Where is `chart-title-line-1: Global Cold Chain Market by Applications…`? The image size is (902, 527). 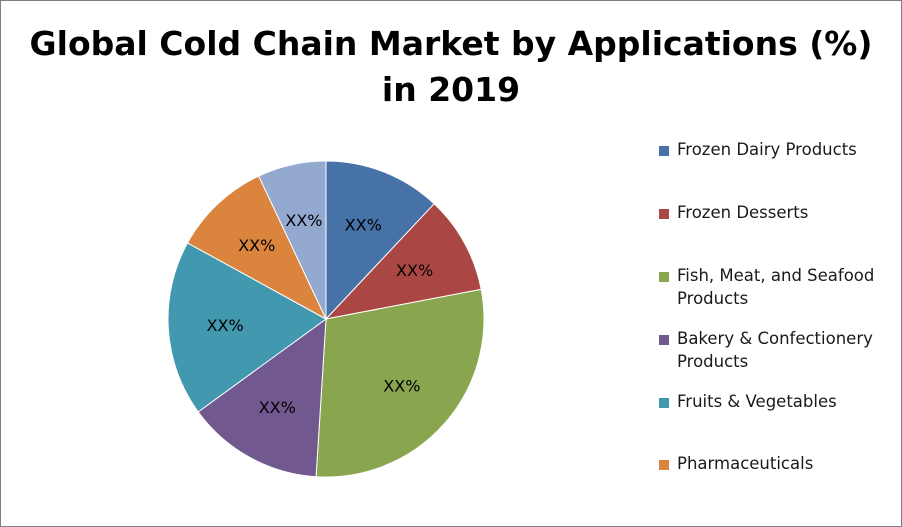
chart-title-line-1: Global Cold Chain Market by Applications… is located at coordinates (451, 43).